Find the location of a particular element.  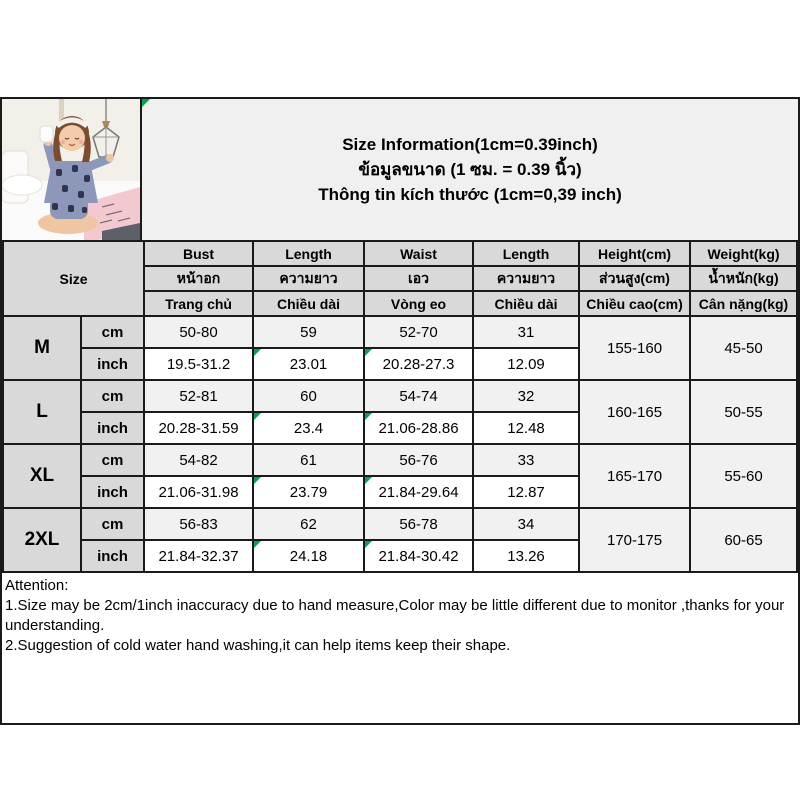

table-row: L cm 52-81 60 54-74 32 160-165 50-55 is located at coordinates (400, 412).